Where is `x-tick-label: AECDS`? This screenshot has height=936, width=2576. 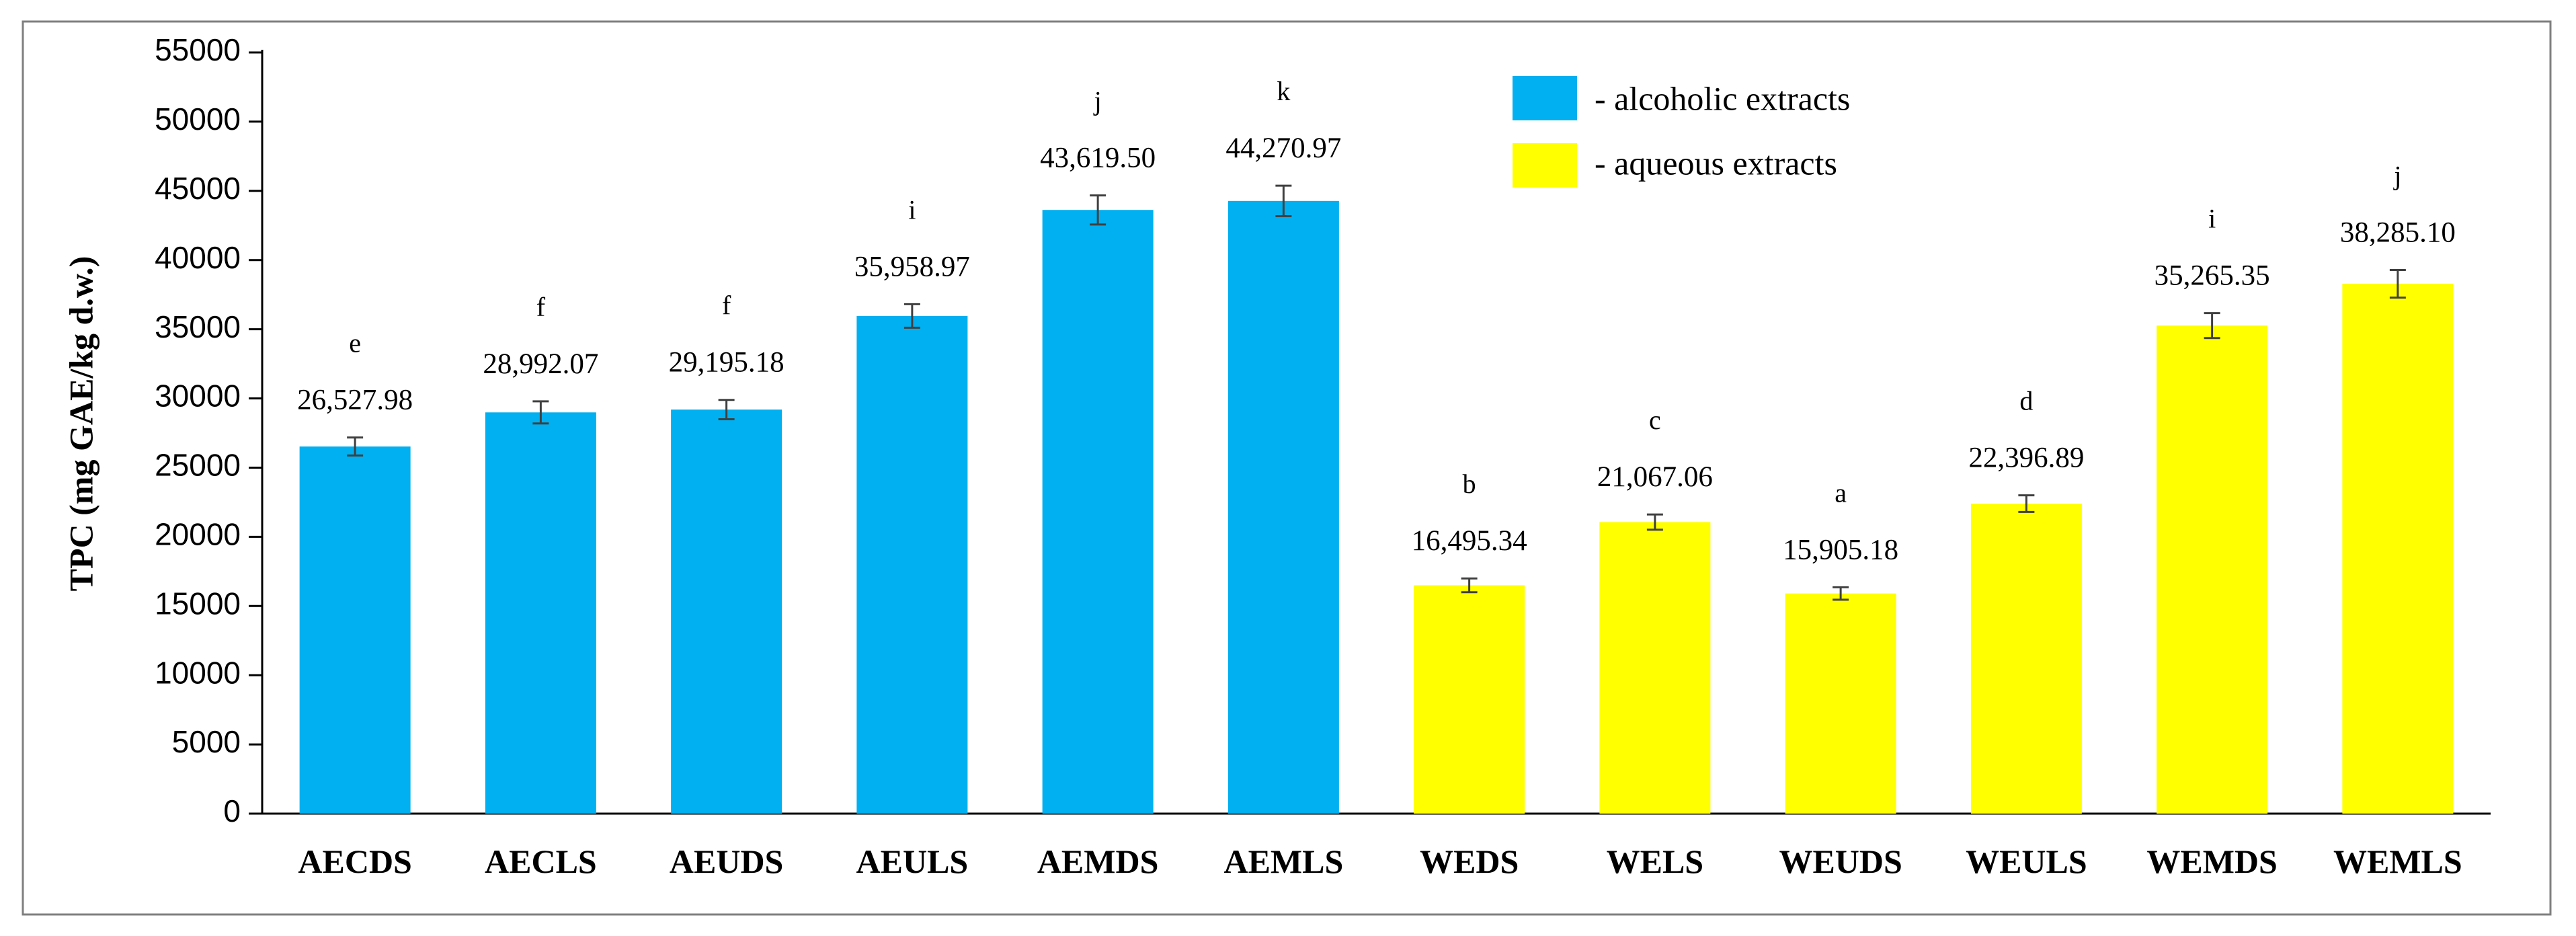
x-tick-label: AECDS is located at coordinates (354, 861).